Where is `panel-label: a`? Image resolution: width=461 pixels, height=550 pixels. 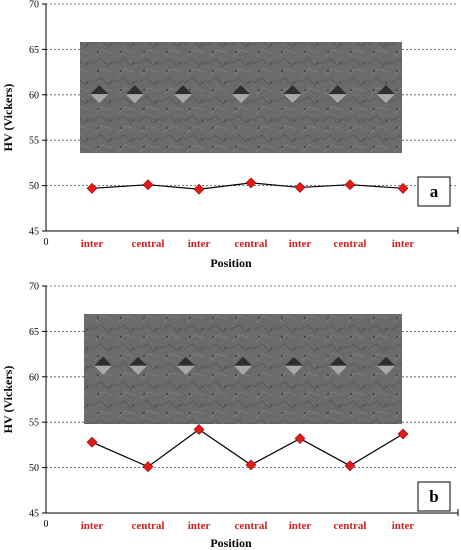
panel-label: a is located at coordinates (434, 191).